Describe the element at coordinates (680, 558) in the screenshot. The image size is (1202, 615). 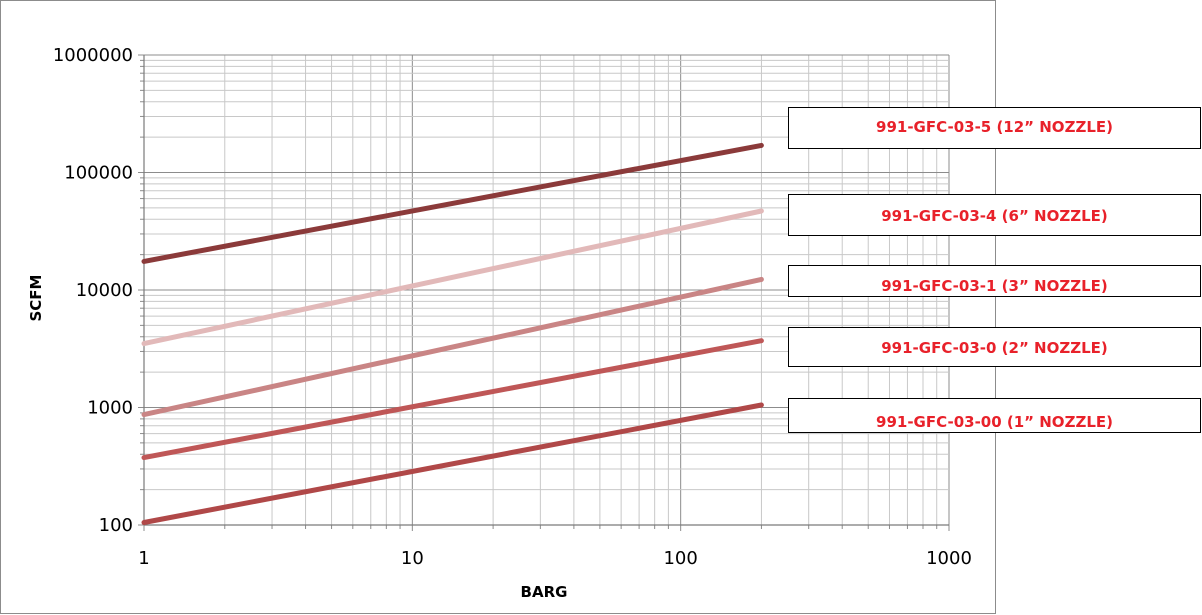
I see `x-tick-label: 100` at that location.